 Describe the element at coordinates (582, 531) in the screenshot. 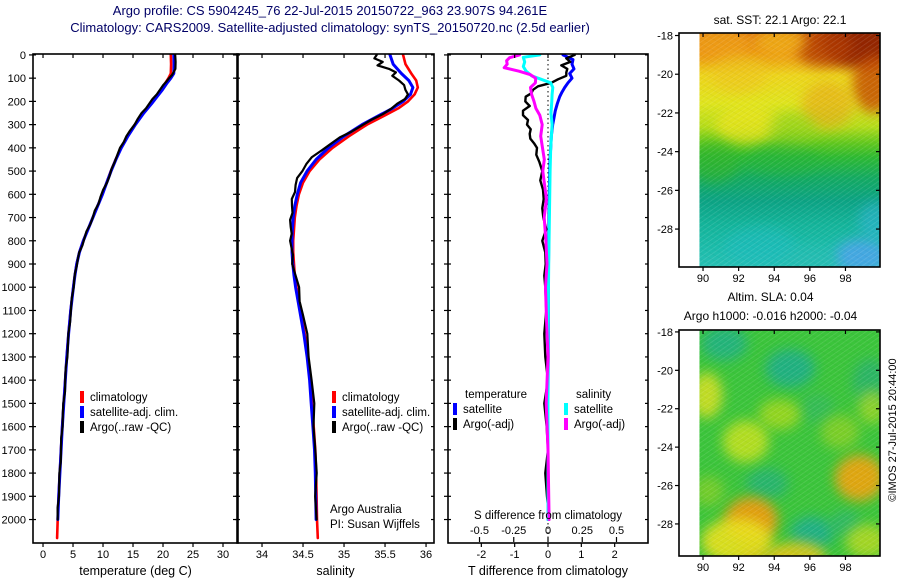

I see `s-tick-label: 0.25` at that location.